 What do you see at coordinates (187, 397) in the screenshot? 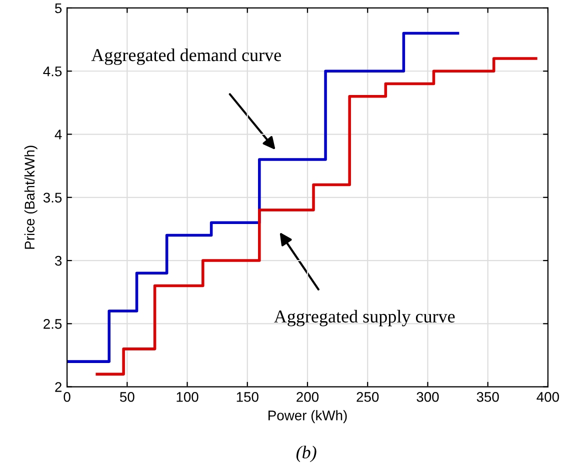
I see `x-tick-label: 100` at bounding box center [187, 397].